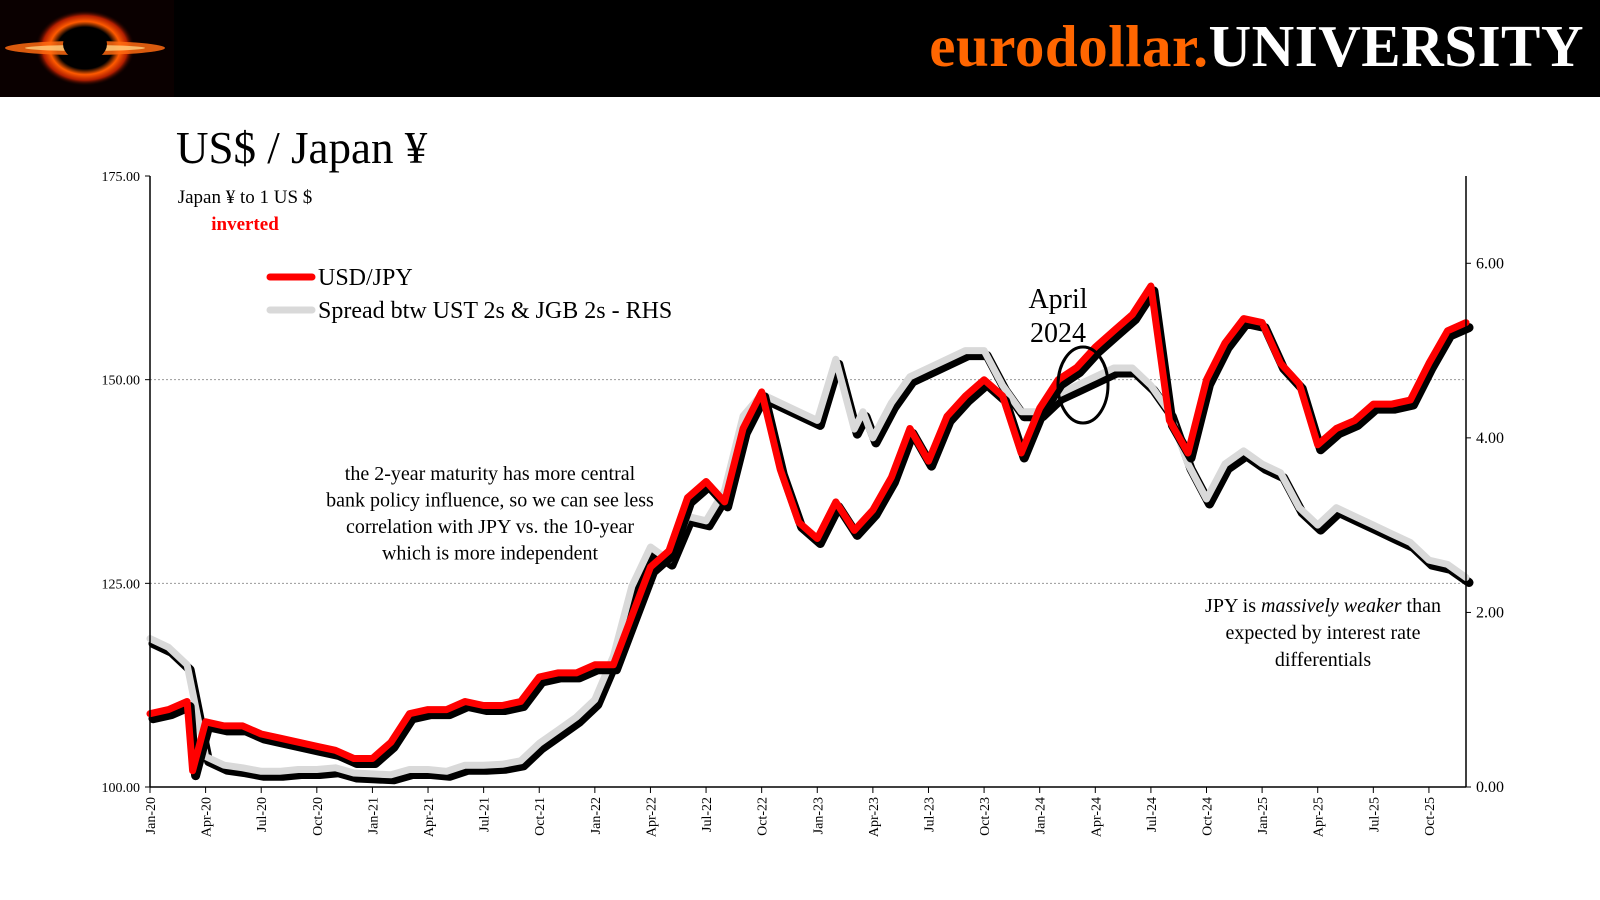 This screenshot has width=1600, height=900. I want to click on y-right-tick-label: 2.00, so click(1490, 612).